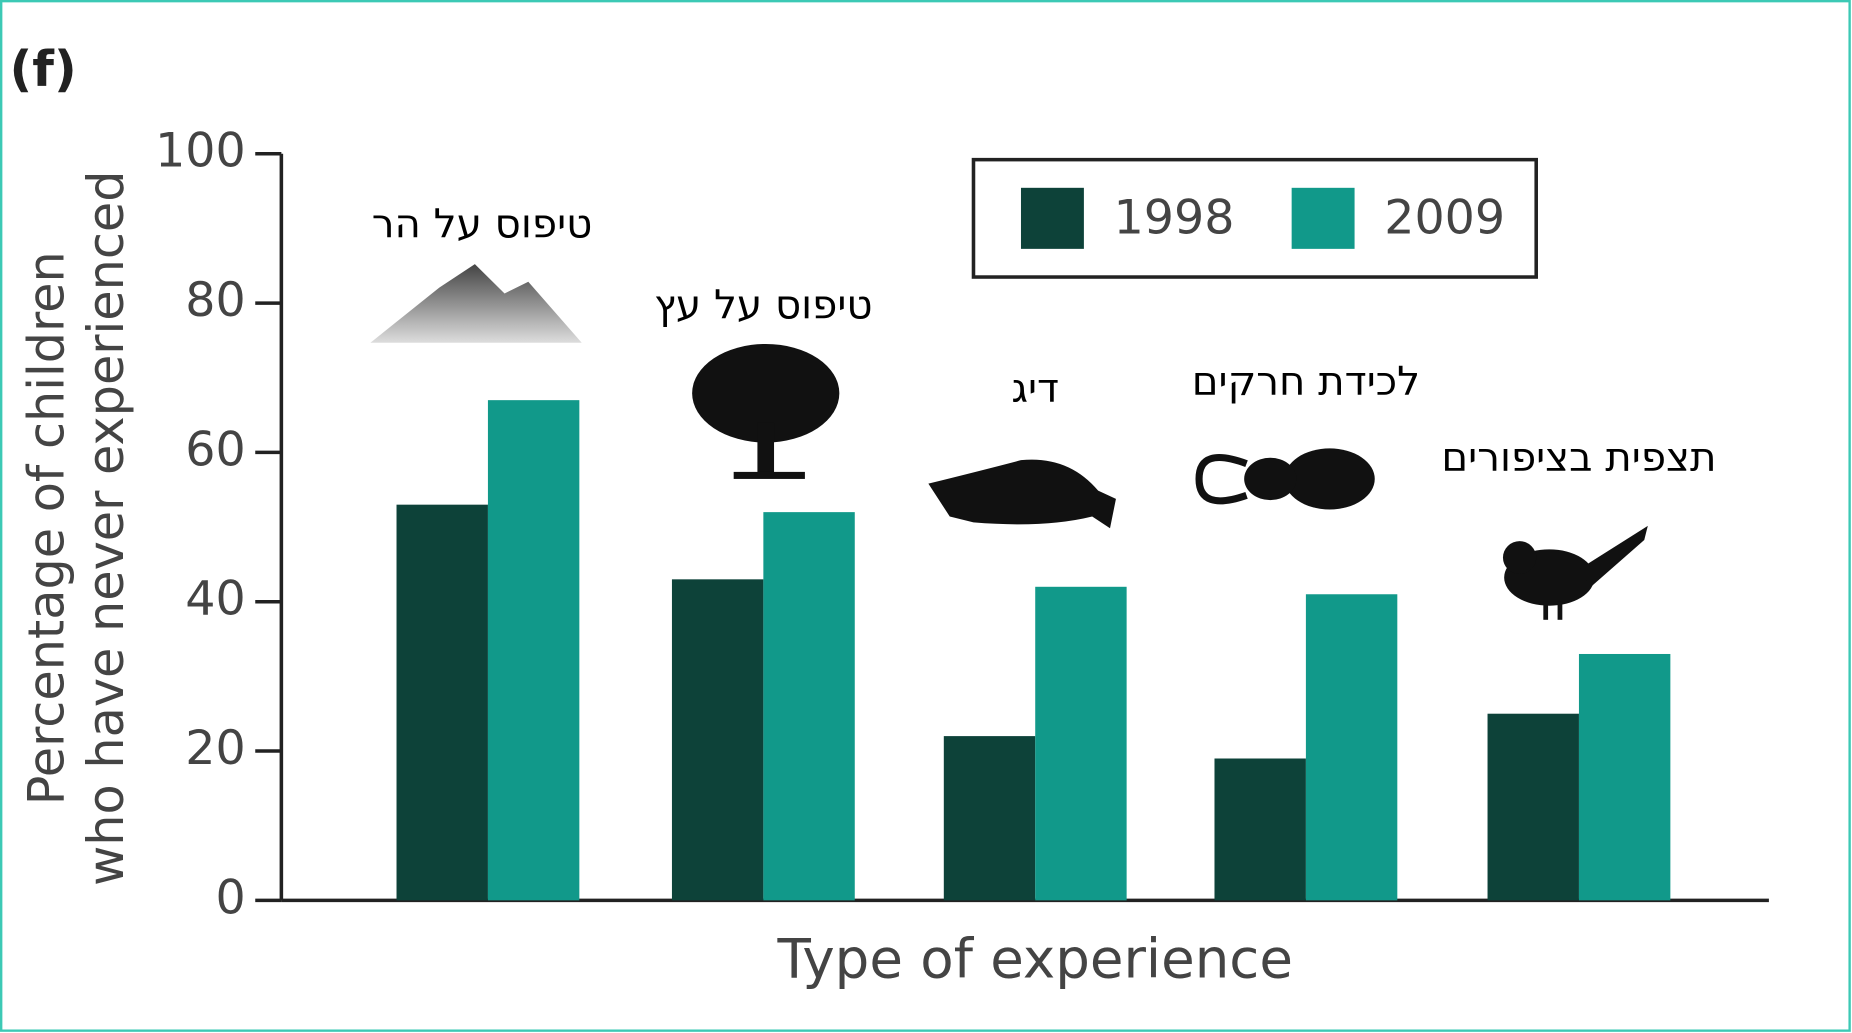  What do you see at coordinates (42, 69) in the screenshot?
I see `panel-label: (f)` at bounding box center [42, 69].